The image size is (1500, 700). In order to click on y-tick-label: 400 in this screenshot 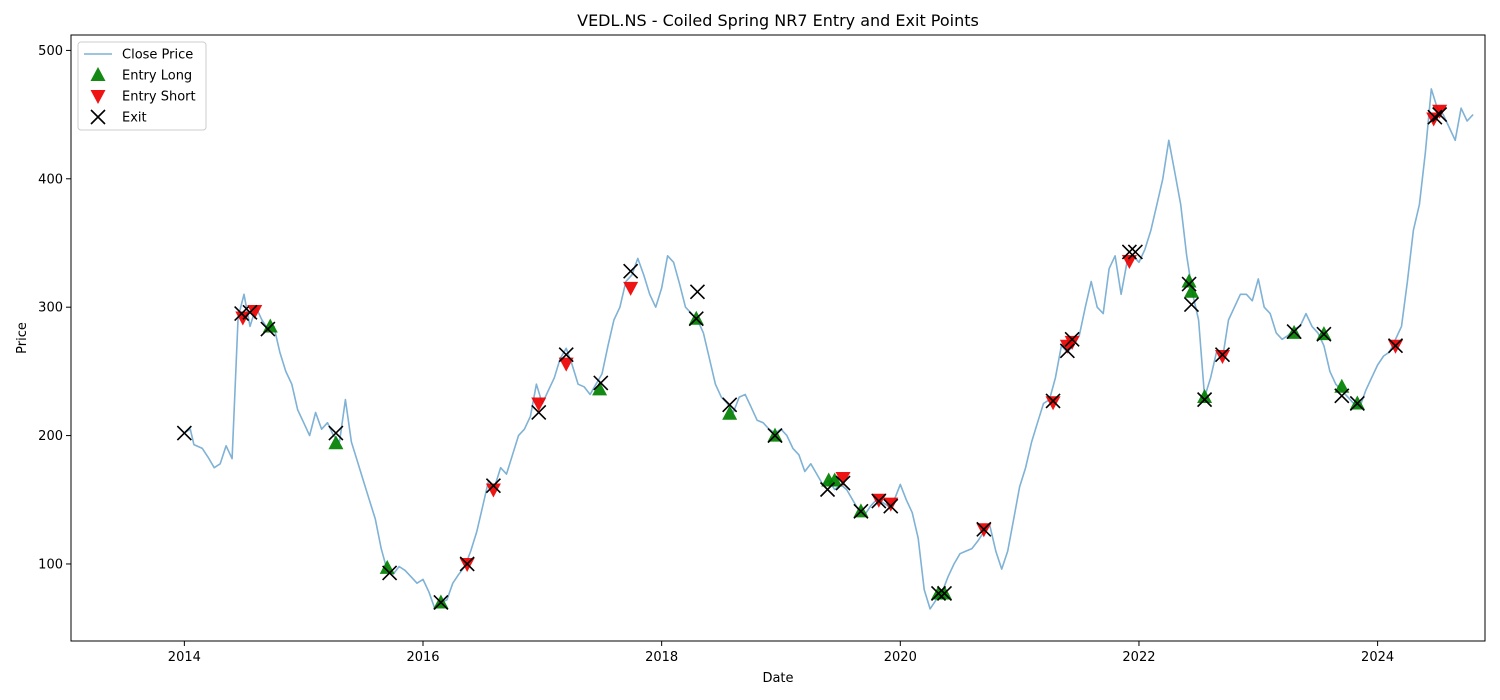, I will do `click(50, 179)`.